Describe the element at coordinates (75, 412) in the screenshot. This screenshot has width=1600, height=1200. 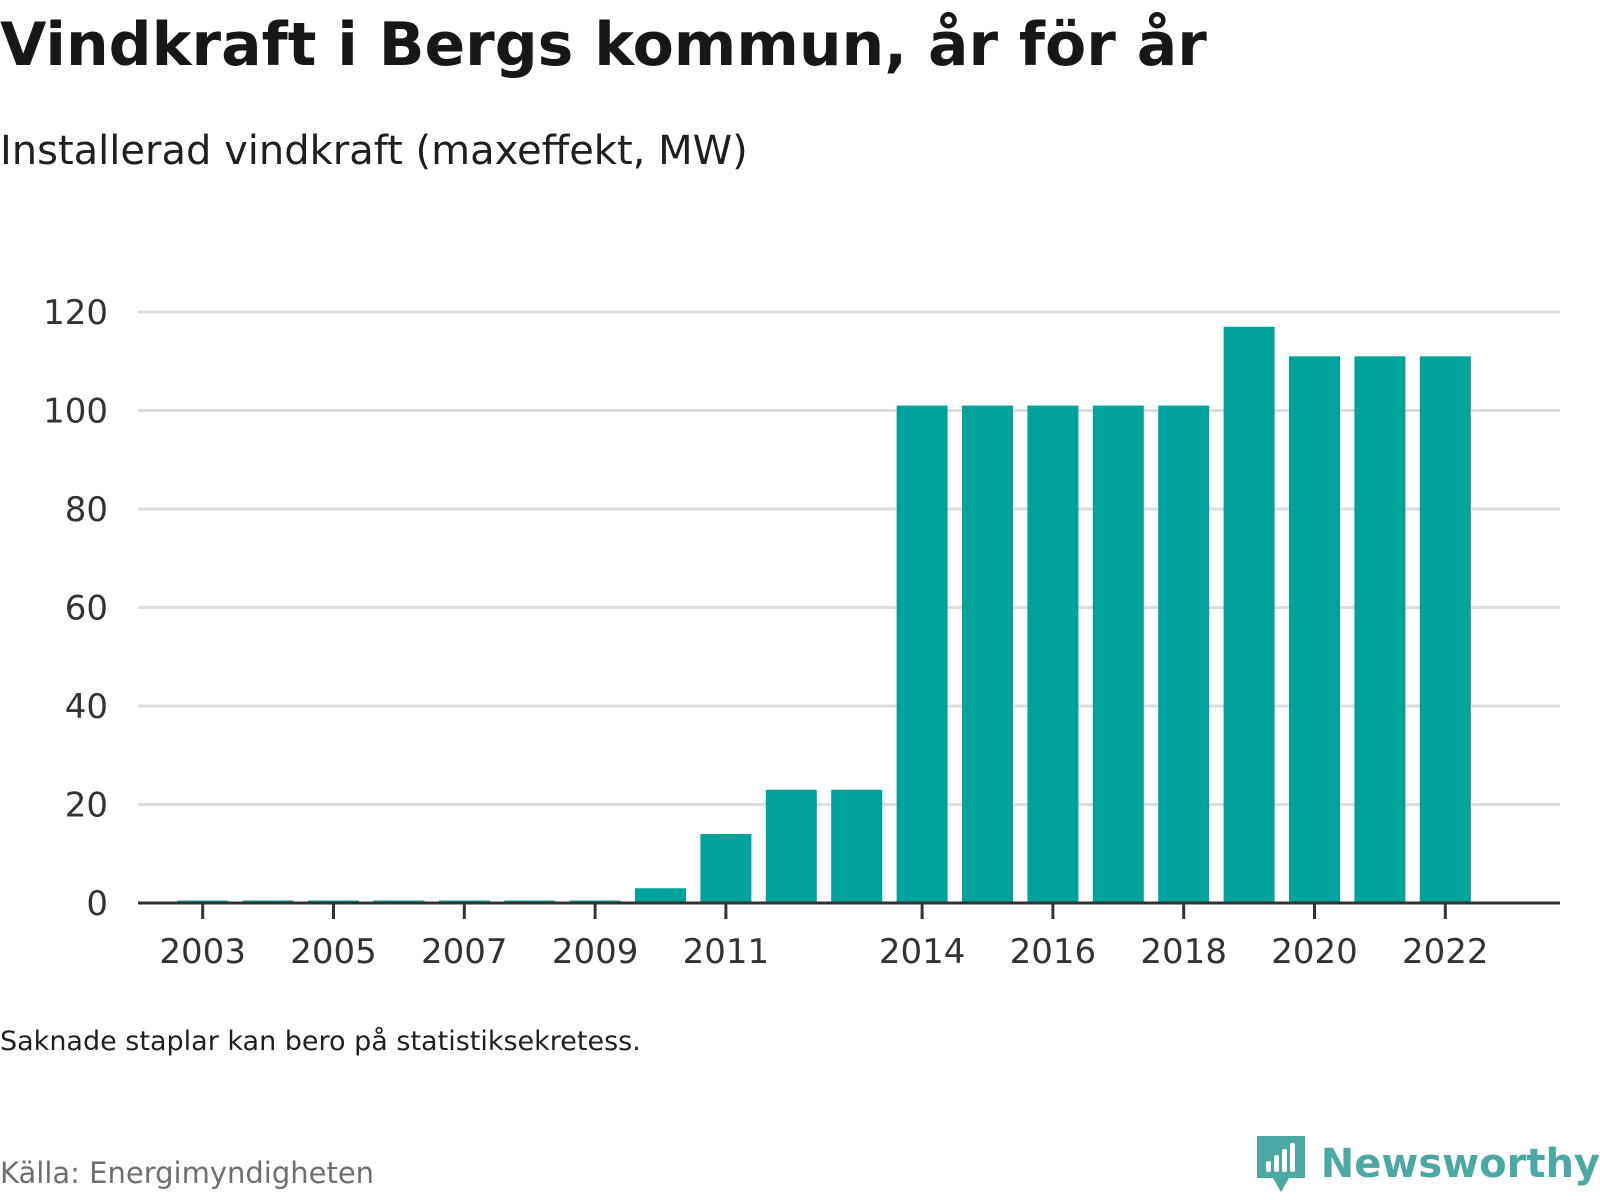
I see `y-tick-label: 100` at that location.